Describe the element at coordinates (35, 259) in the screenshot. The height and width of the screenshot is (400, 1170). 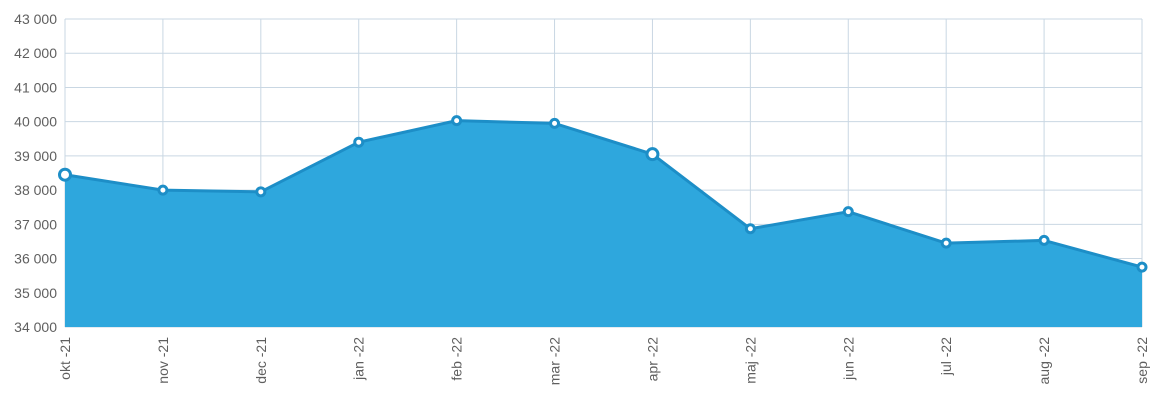
I see `y-tick-label: 36 000` at that location.